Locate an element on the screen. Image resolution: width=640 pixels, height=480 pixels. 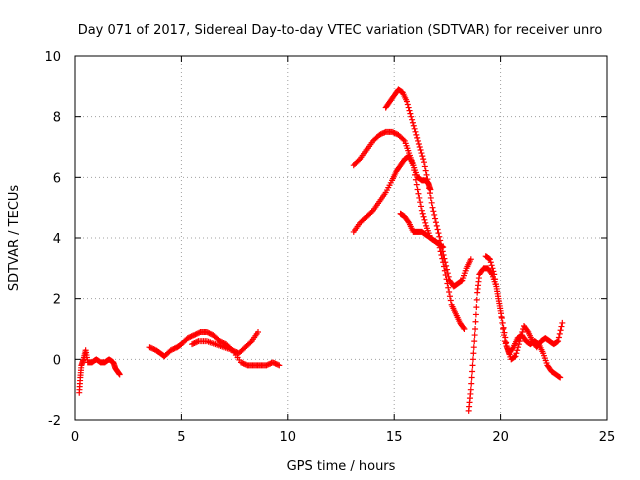
x-tick-label: 25 is located at coordinates (607, 437).